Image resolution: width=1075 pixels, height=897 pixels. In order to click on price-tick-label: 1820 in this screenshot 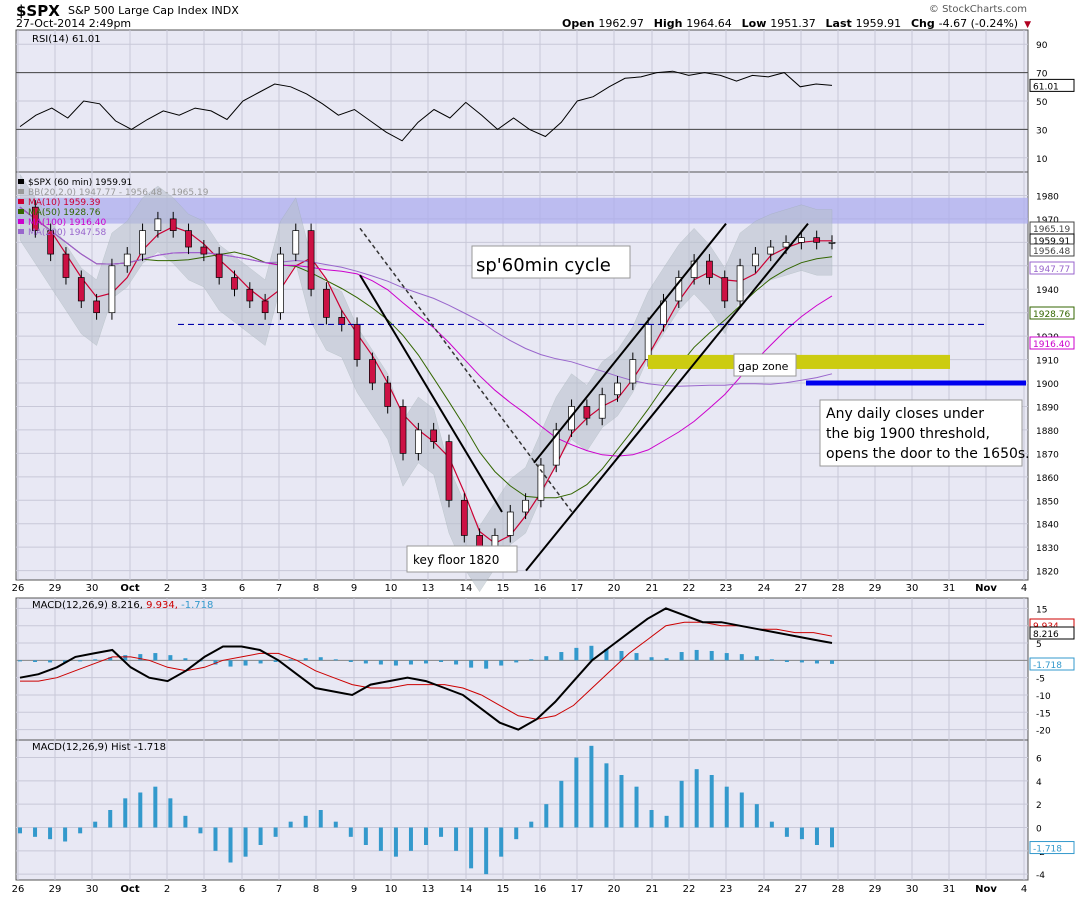, I will do `click(1047, 573)`.